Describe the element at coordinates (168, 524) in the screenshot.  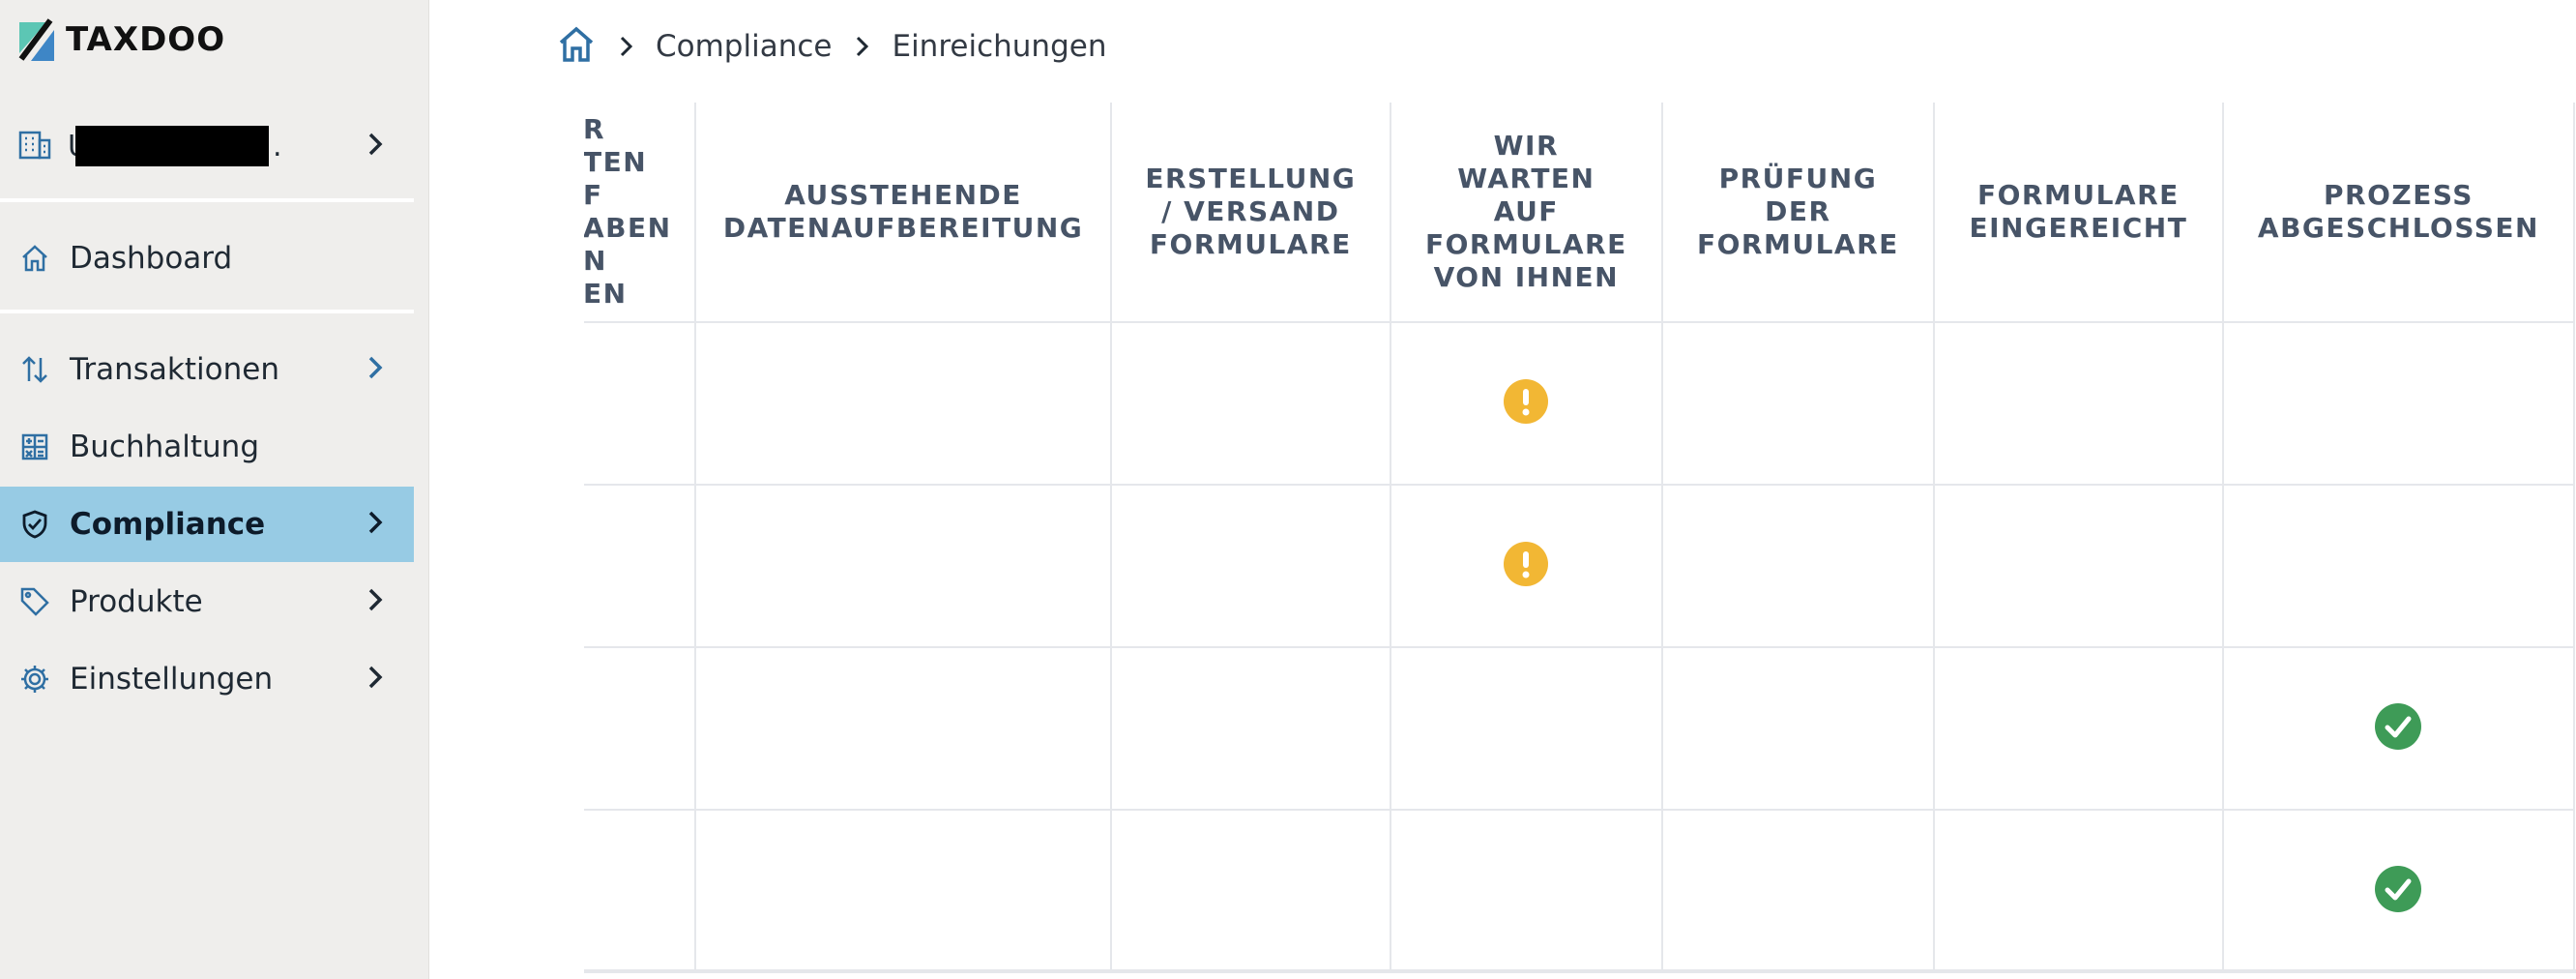
I see `sidebar-item-label: Compliance` at that location.